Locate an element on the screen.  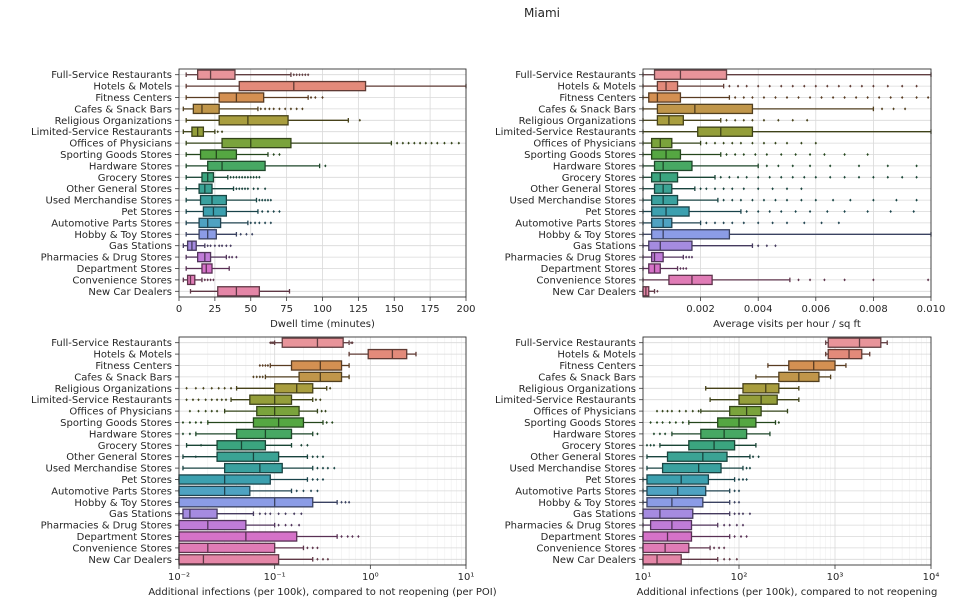
gridlines is located at coordinates (787, 451).